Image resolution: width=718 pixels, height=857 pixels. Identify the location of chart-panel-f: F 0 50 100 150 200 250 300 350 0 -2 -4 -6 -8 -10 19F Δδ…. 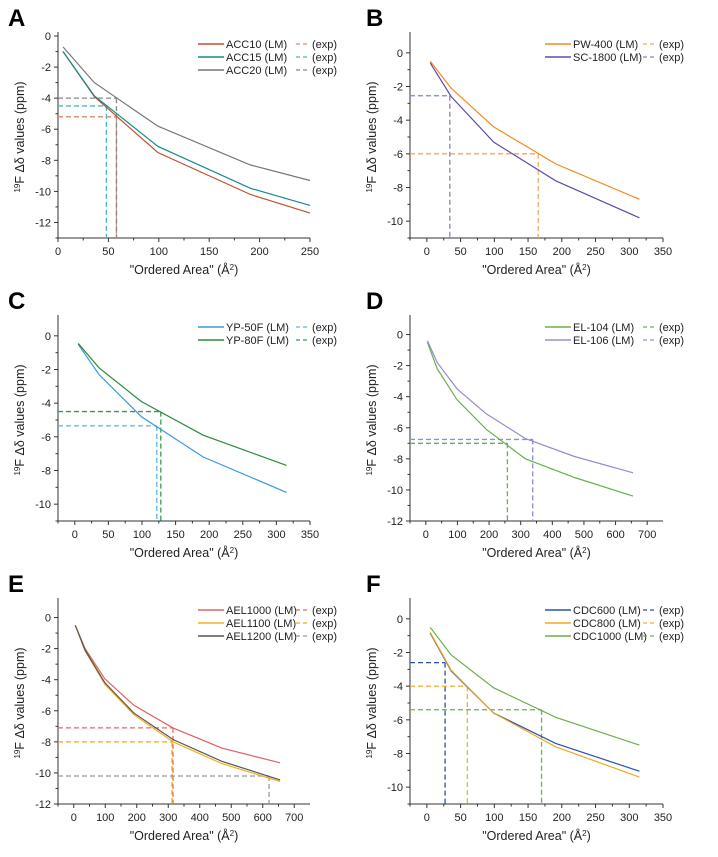
(525, 707).